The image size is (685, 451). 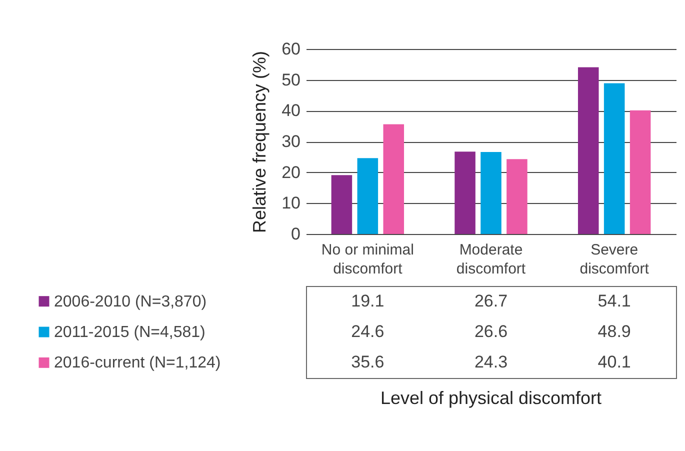 What do you see at coordinates (291, 49) in the screenshot?
I see `y-tick-label: 60` at bounding box center [291, 49].